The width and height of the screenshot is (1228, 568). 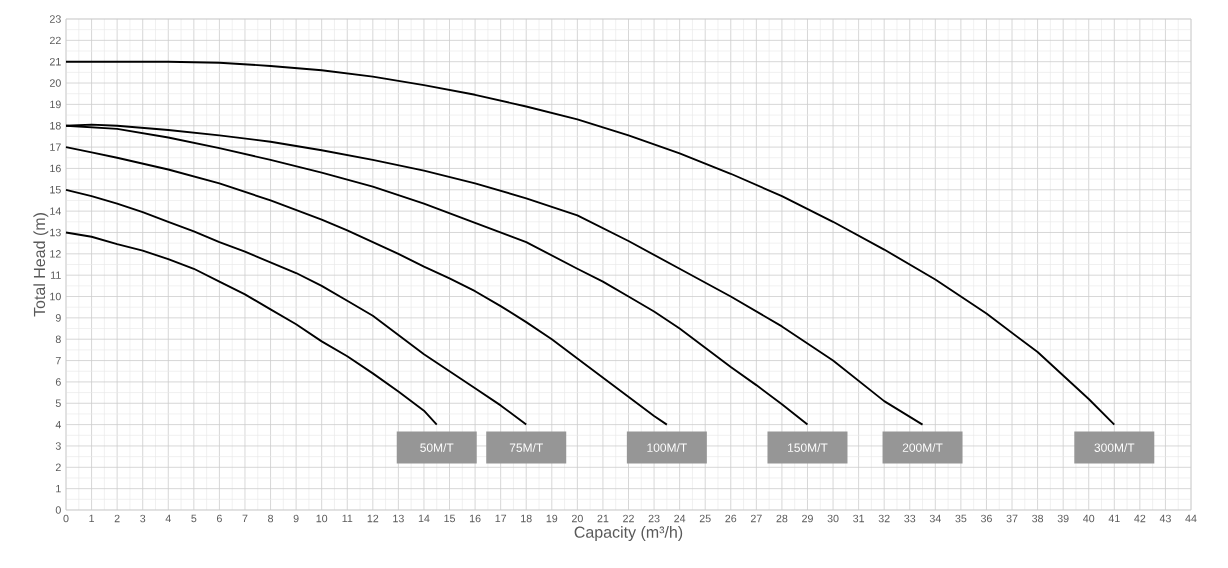 I want to click on y-tick-label: 23, so click(x=55, y=19).